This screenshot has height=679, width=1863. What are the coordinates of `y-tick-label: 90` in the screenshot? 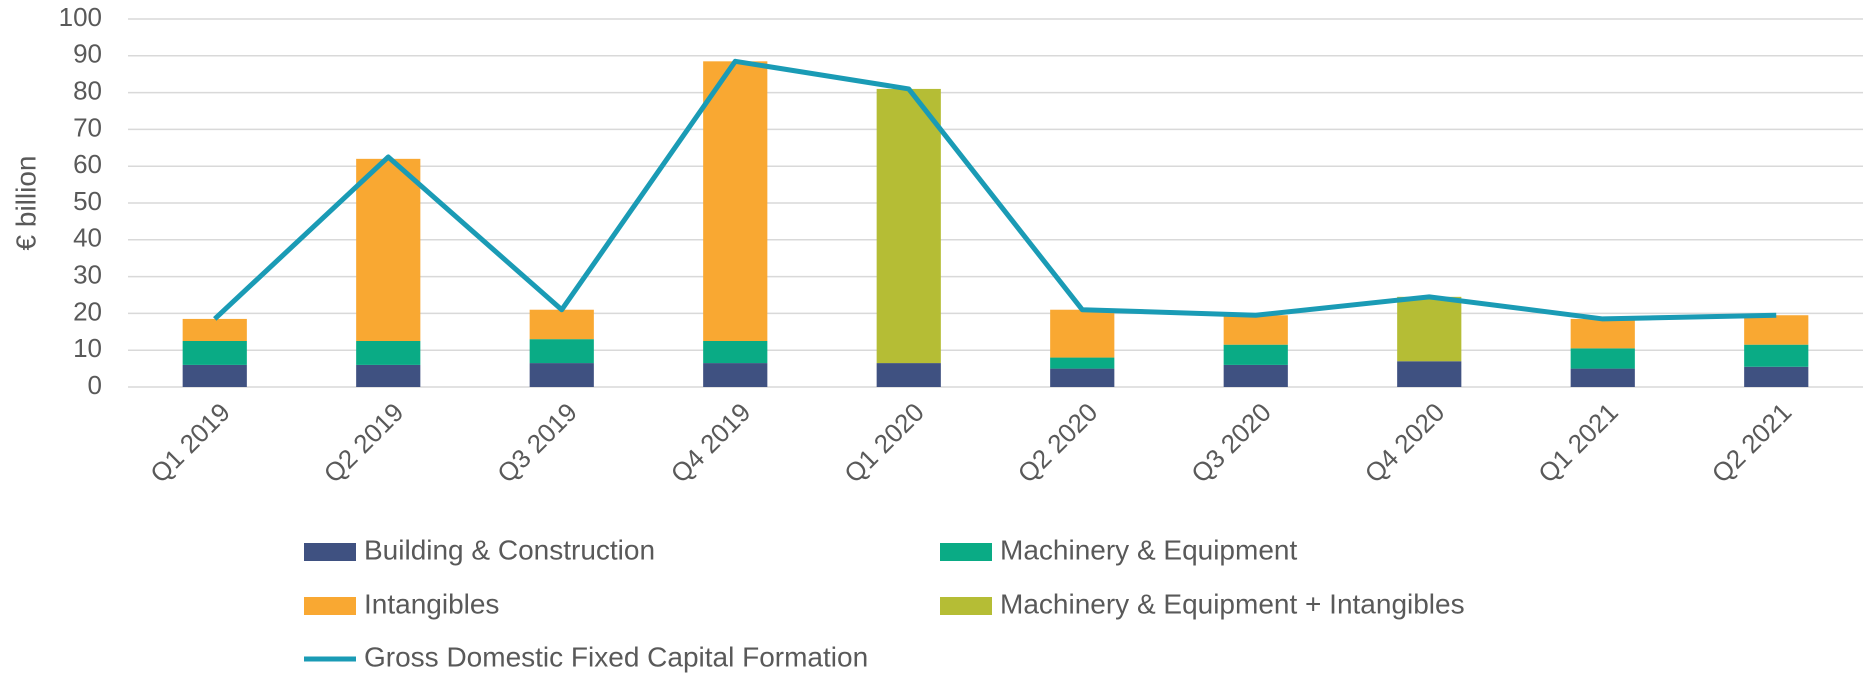 It's located at (87, 54).